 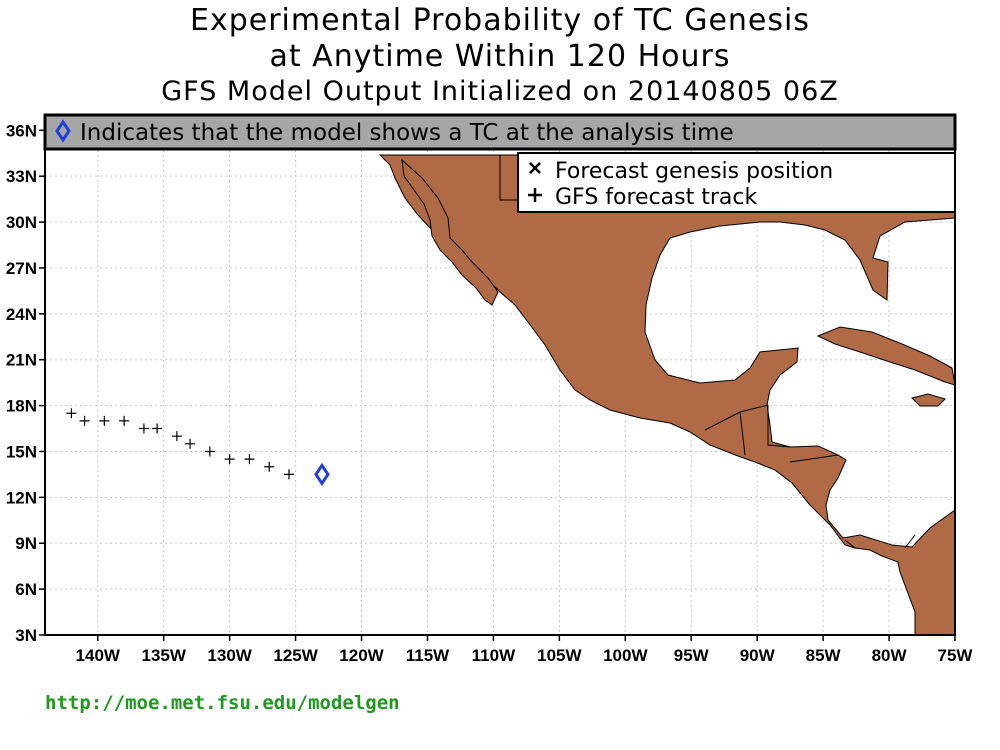 I want to click on lat-tick-label: 3N, so click(x=26, y=635).